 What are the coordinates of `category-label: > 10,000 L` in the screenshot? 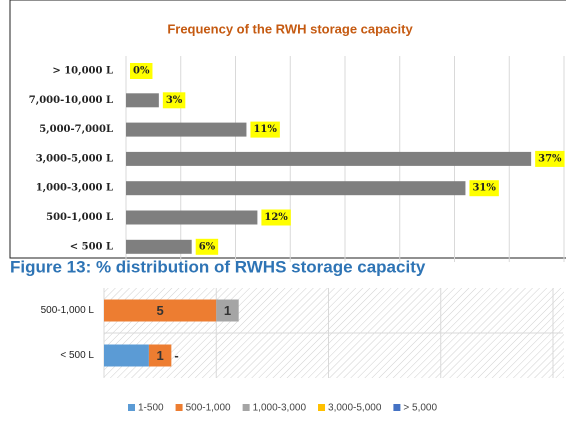 It's located at (82, 71).